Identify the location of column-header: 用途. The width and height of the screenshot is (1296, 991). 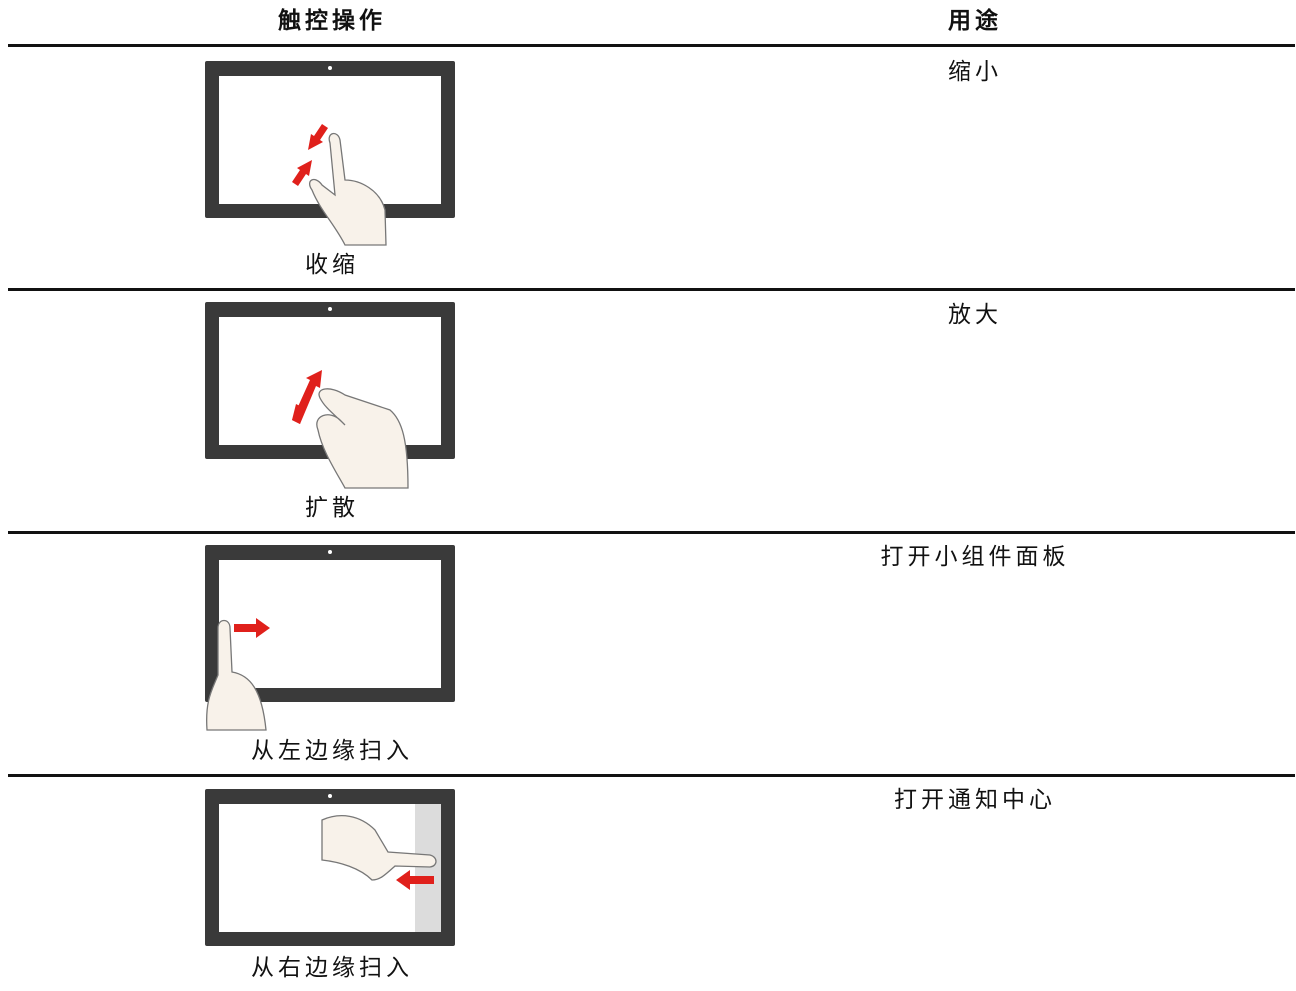
(975, 20).